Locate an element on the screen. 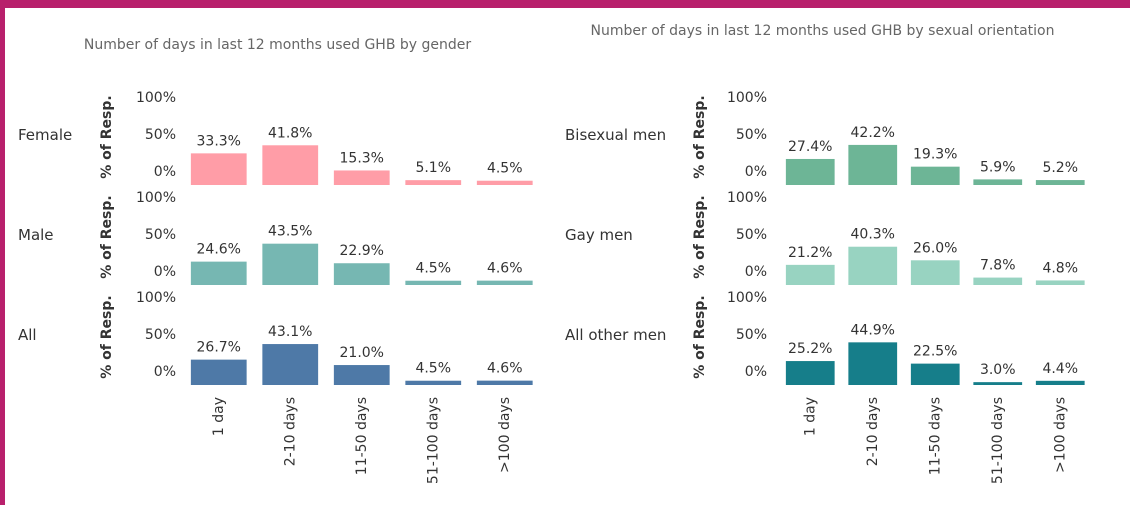 This screenshot has width=1130, height=505. row-label: Female is located at coordinates (45, 135).